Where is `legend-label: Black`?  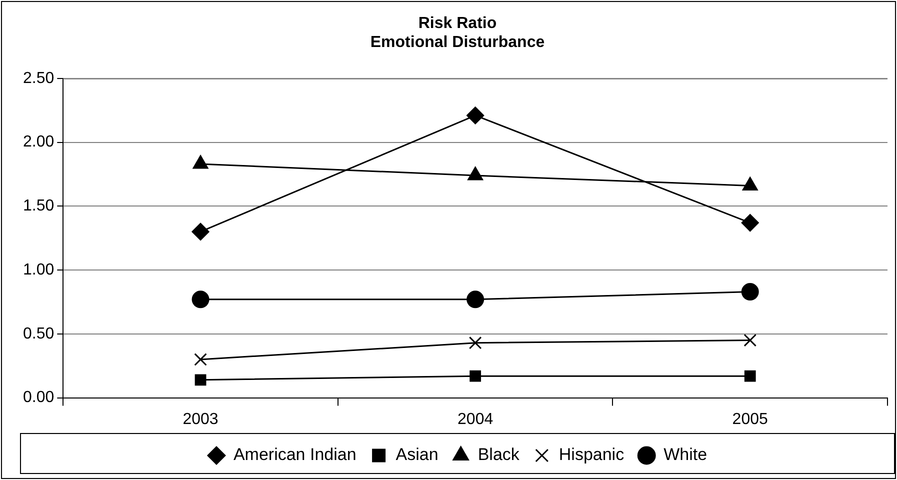 legend-label: Black is located at coordinates (499, 454).